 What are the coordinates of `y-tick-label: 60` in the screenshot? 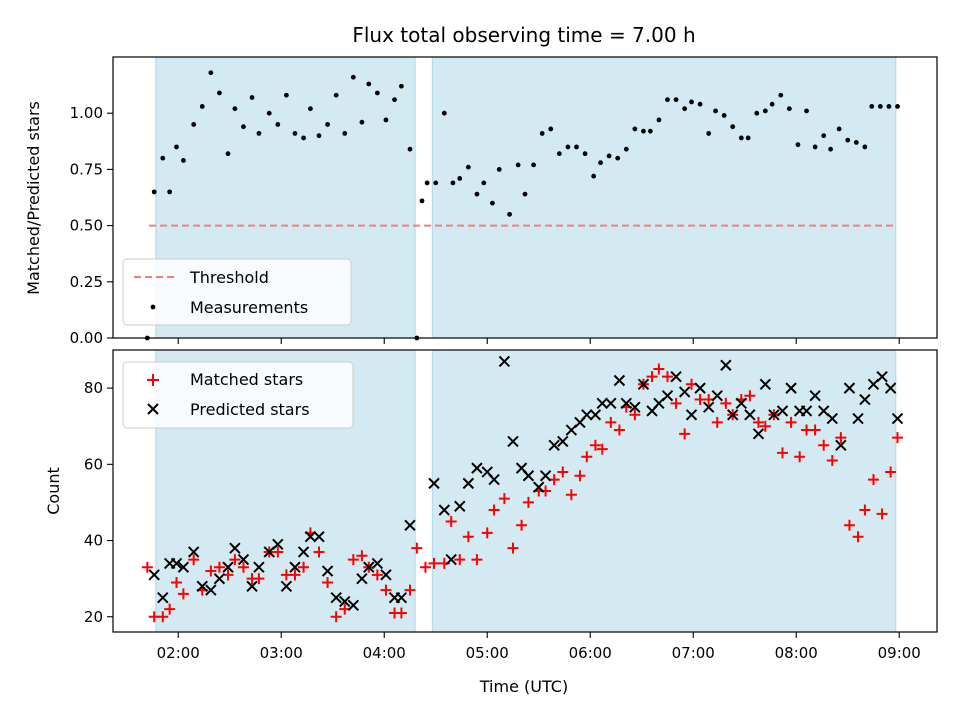 It's located at (93, 464).